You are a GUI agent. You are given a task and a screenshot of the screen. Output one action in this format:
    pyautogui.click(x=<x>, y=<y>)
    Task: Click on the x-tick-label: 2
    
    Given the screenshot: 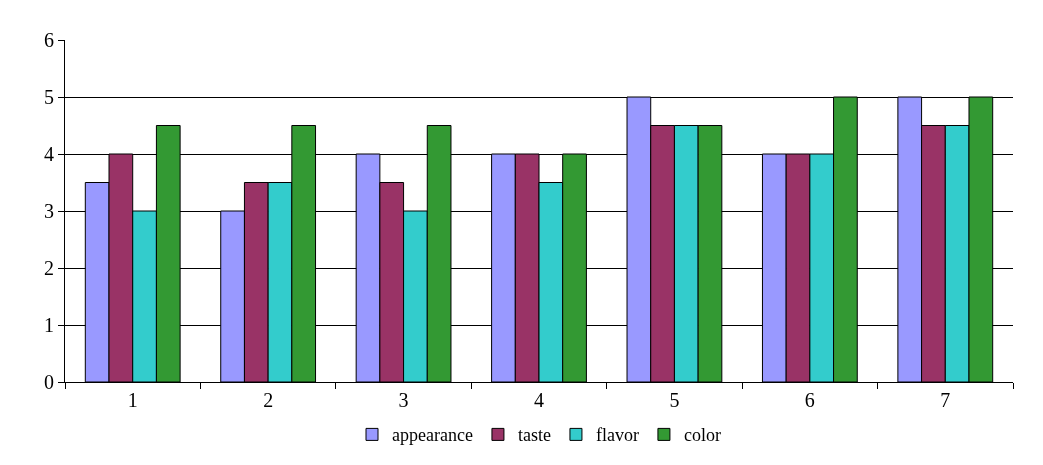 What is the action you would take?
    pyautogui.click(x=268, y=400)
    